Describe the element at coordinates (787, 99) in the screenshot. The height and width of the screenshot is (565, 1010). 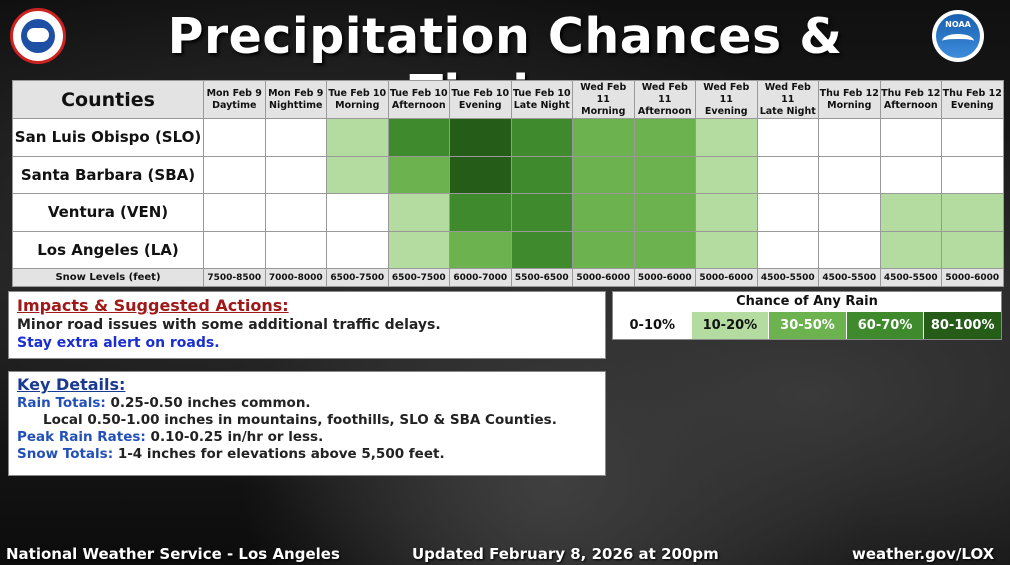
I see `period-header: Wed Feb 11 Late Night` at that location.